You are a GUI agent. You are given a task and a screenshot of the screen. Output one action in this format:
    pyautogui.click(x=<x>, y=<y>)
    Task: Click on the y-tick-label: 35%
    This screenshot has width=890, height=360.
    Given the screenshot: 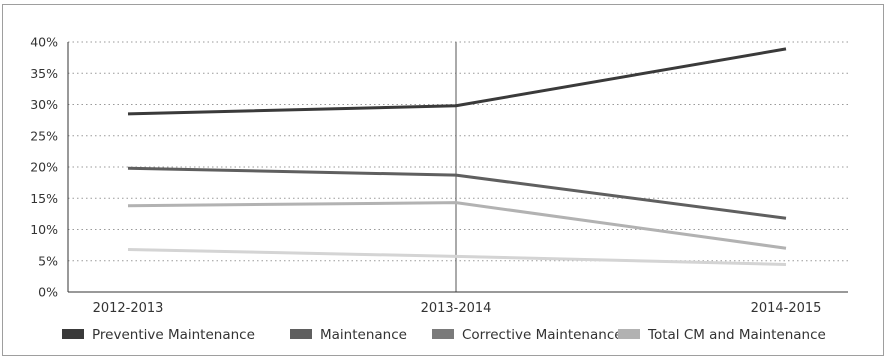 What is the action you would take?
    pyautogui.click(x=44, y=73)
    